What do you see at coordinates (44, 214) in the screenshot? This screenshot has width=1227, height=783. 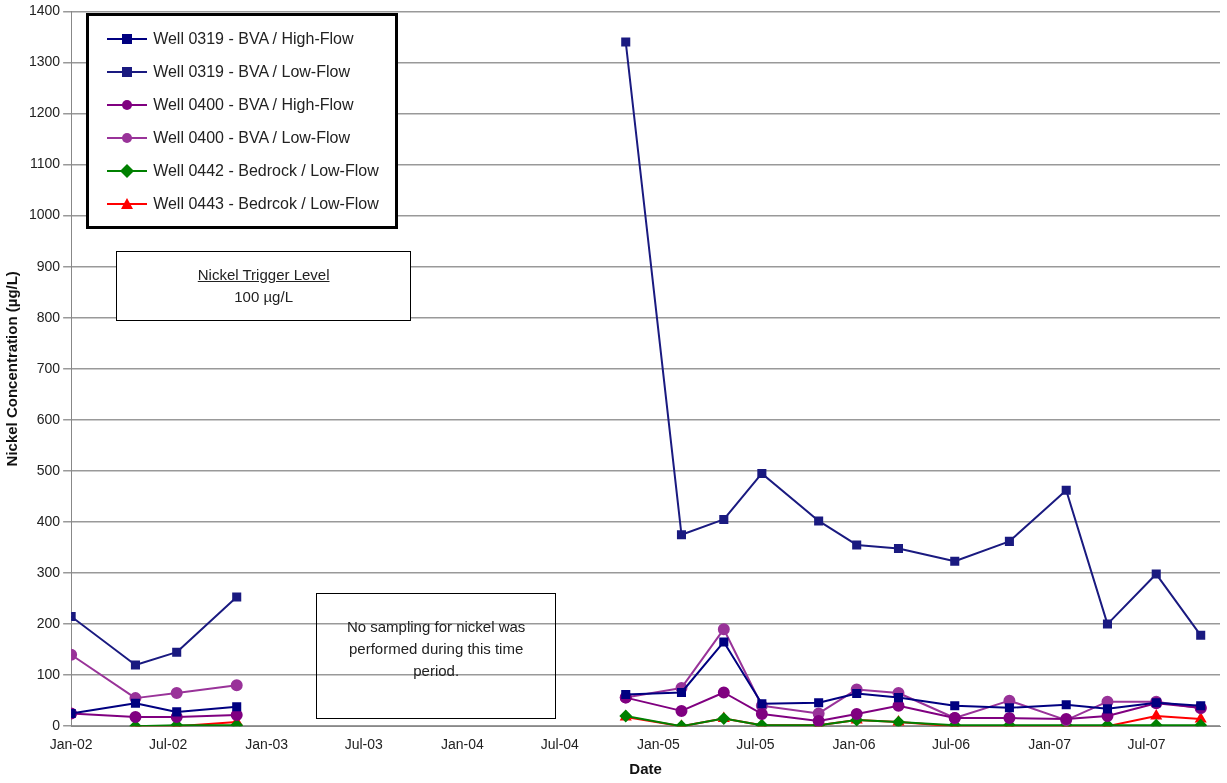 I see `y-tick-label: 1000` at bounding box center [44, 214].